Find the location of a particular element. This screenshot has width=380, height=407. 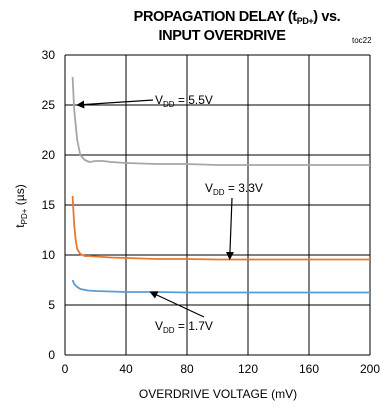

x-tick-label: 120 is located at coordinates (248, 369).